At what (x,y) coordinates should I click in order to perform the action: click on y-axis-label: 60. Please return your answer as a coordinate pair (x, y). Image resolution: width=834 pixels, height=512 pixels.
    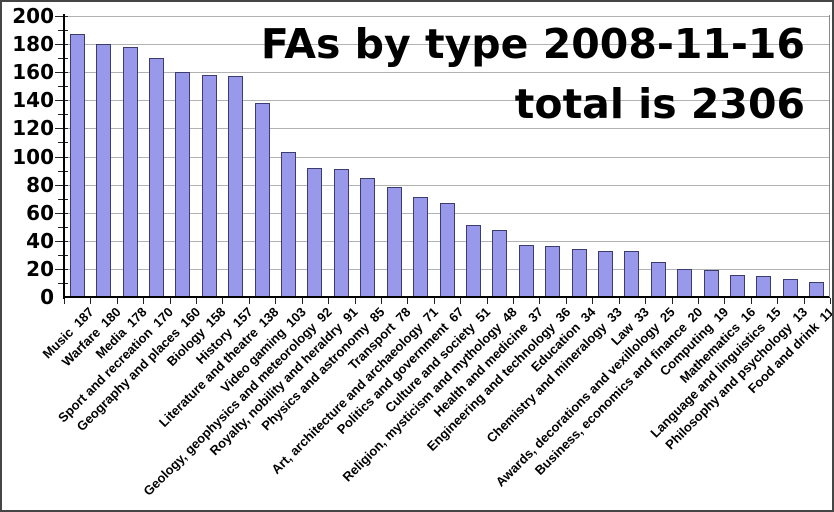
    Looking at the image, I should click on (40, 213).